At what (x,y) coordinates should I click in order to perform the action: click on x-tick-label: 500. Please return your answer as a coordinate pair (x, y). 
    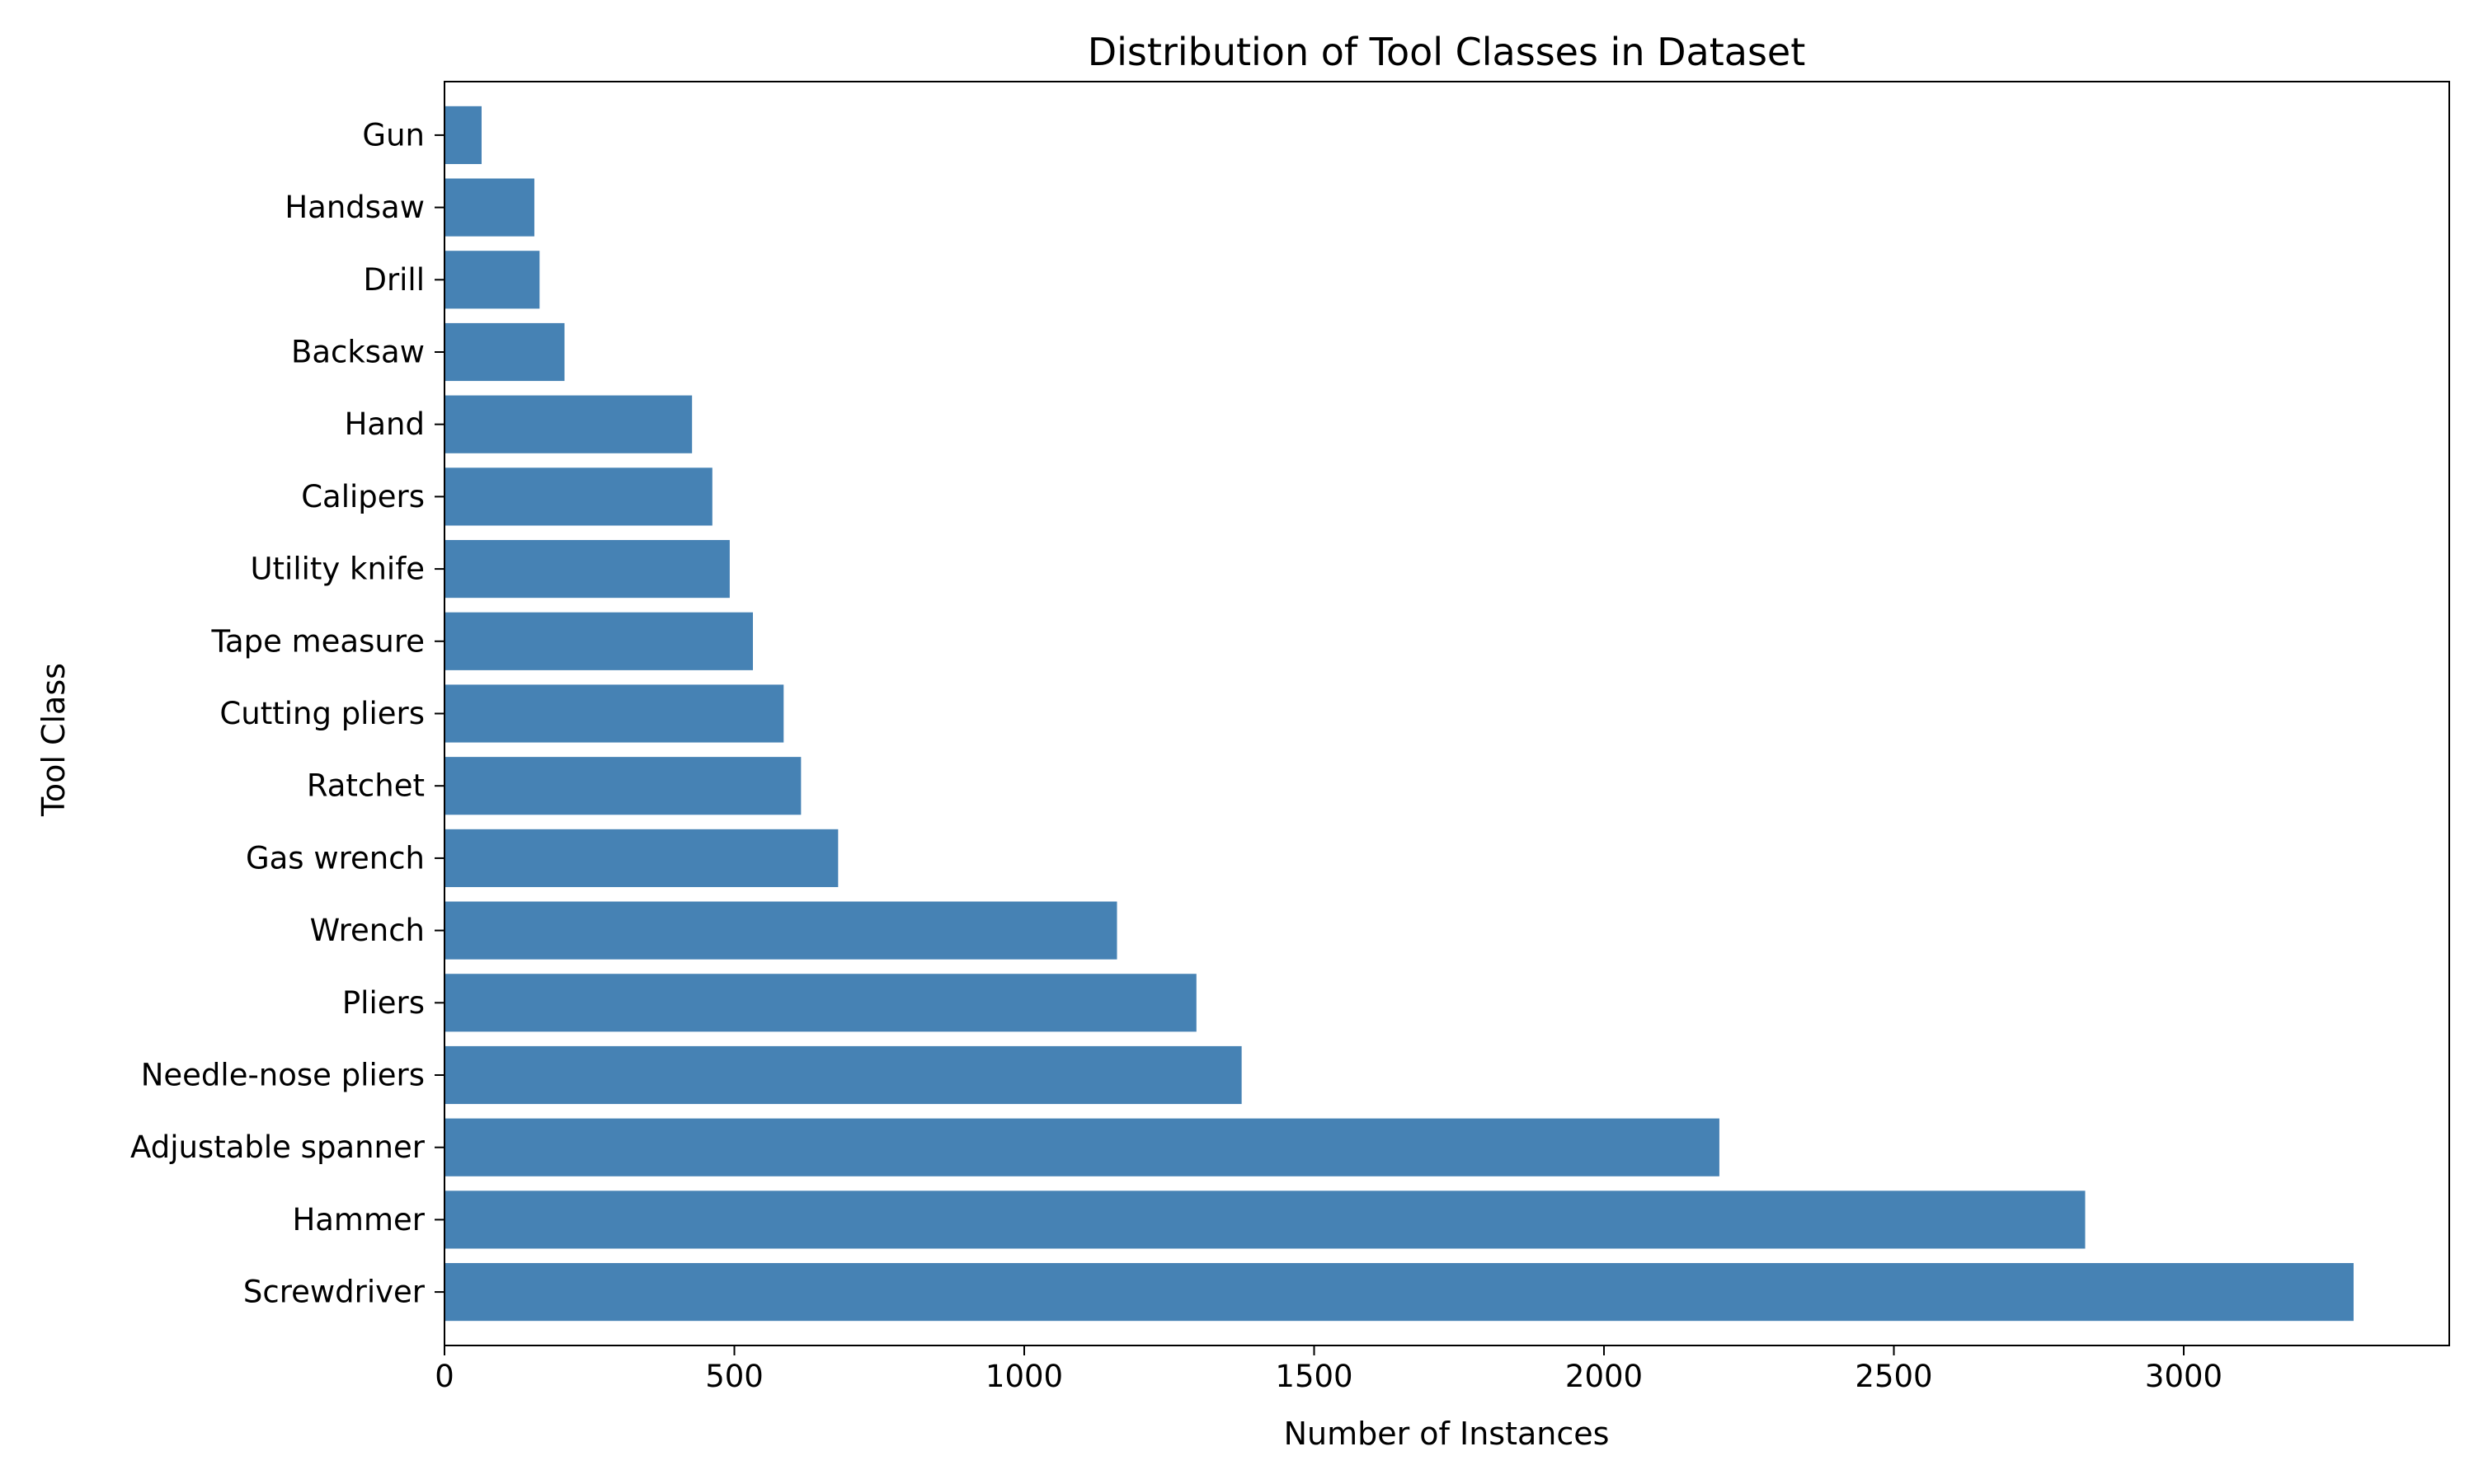
    Looking at the image, I should click on (734, 1376).